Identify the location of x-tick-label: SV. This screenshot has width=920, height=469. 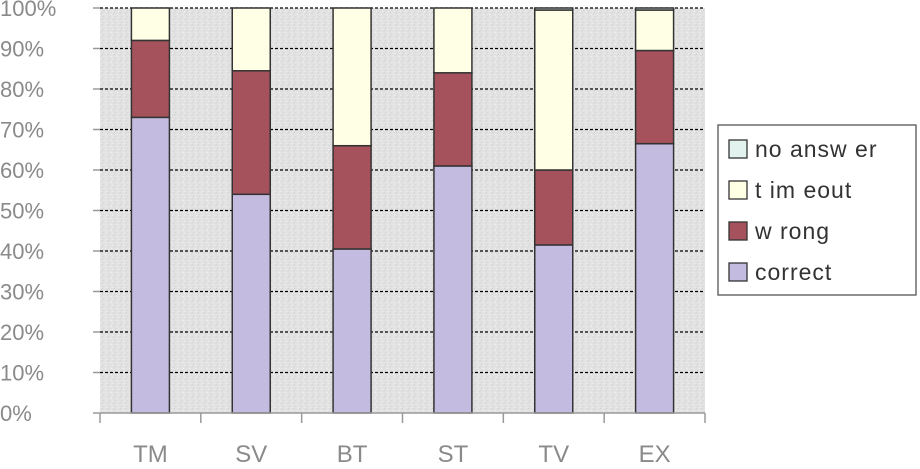
(251, 454).